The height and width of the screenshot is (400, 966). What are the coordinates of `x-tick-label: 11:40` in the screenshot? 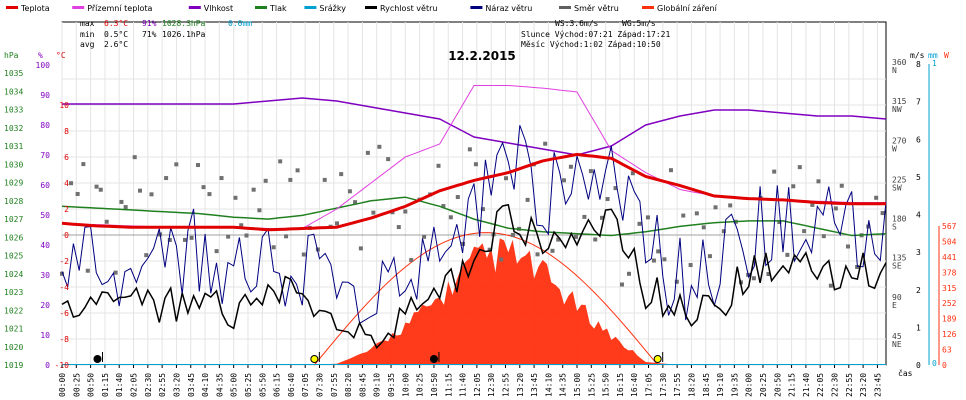 It's located at (463, 385).